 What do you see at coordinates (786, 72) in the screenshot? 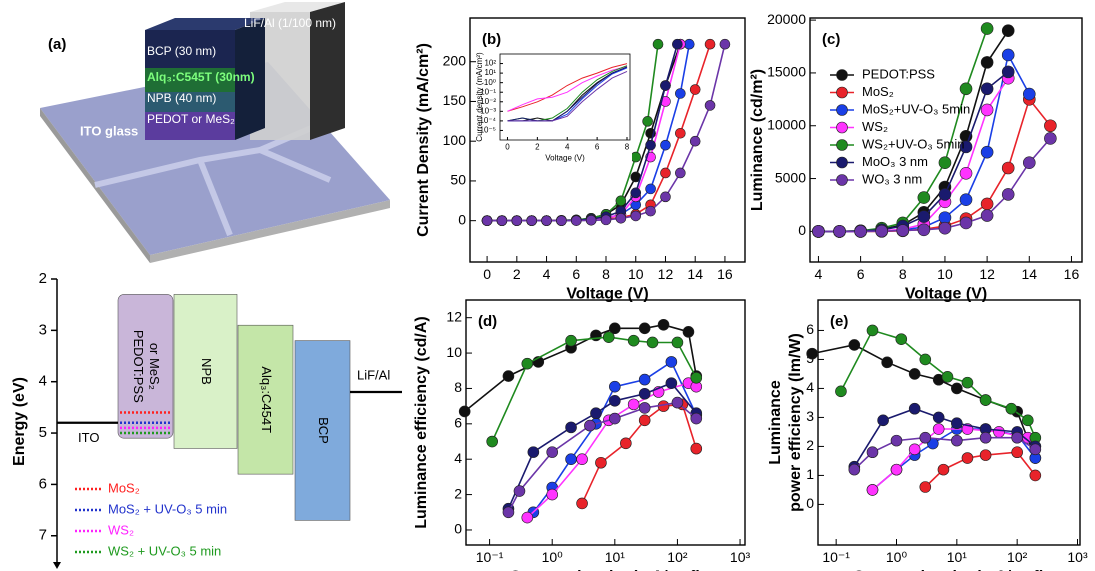
I see `y-tick-label: 15000` at bounding box center [786, 72].